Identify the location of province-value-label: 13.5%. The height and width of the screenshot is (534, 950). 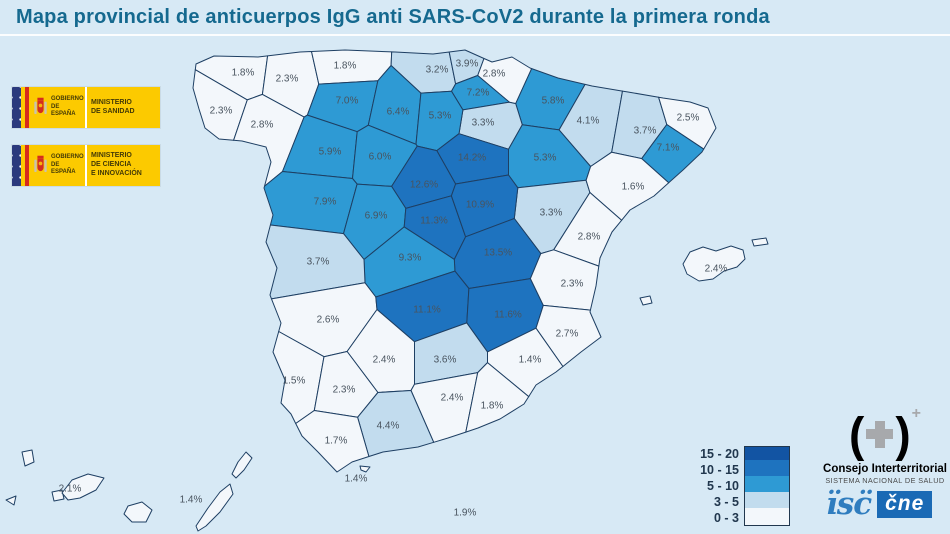
(498, 253).